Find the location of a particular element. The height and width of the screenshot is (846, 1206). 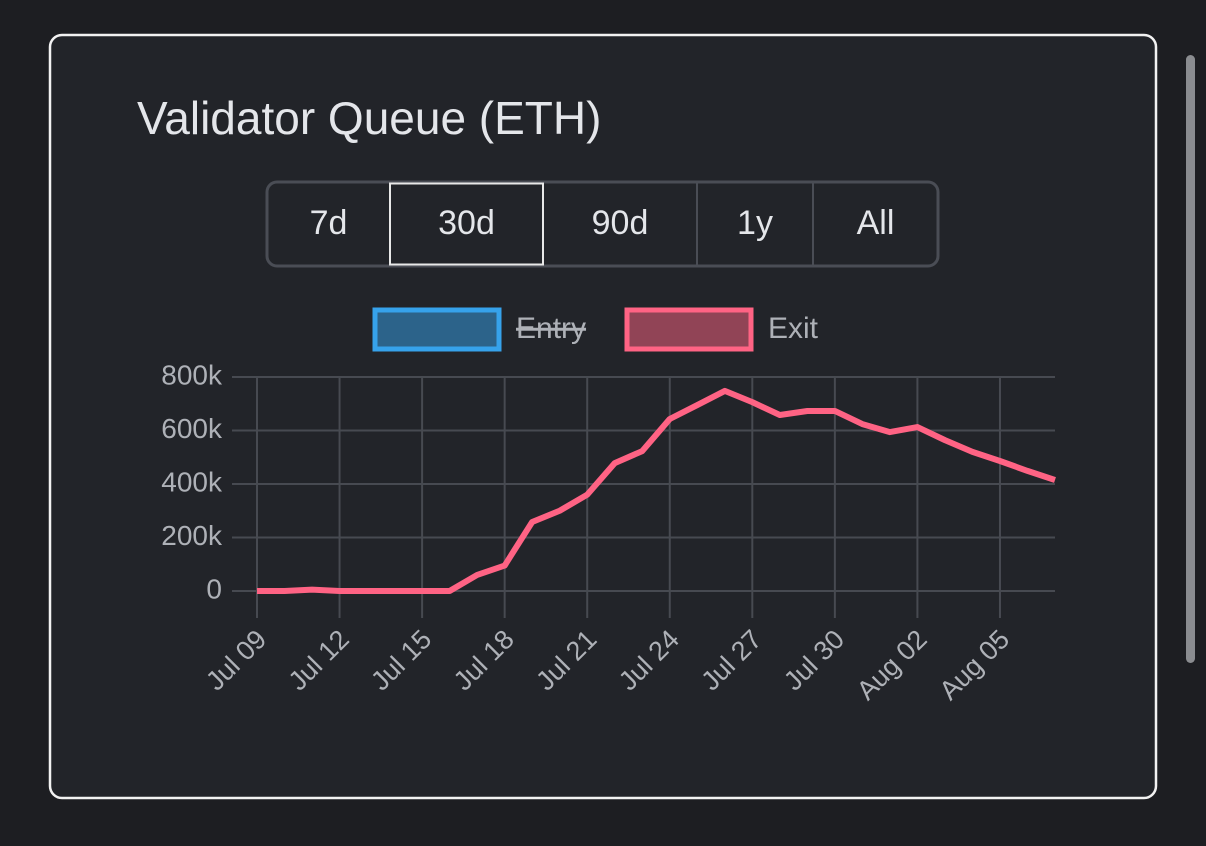

legend-label: Exit is located at coordinates (793, 328).